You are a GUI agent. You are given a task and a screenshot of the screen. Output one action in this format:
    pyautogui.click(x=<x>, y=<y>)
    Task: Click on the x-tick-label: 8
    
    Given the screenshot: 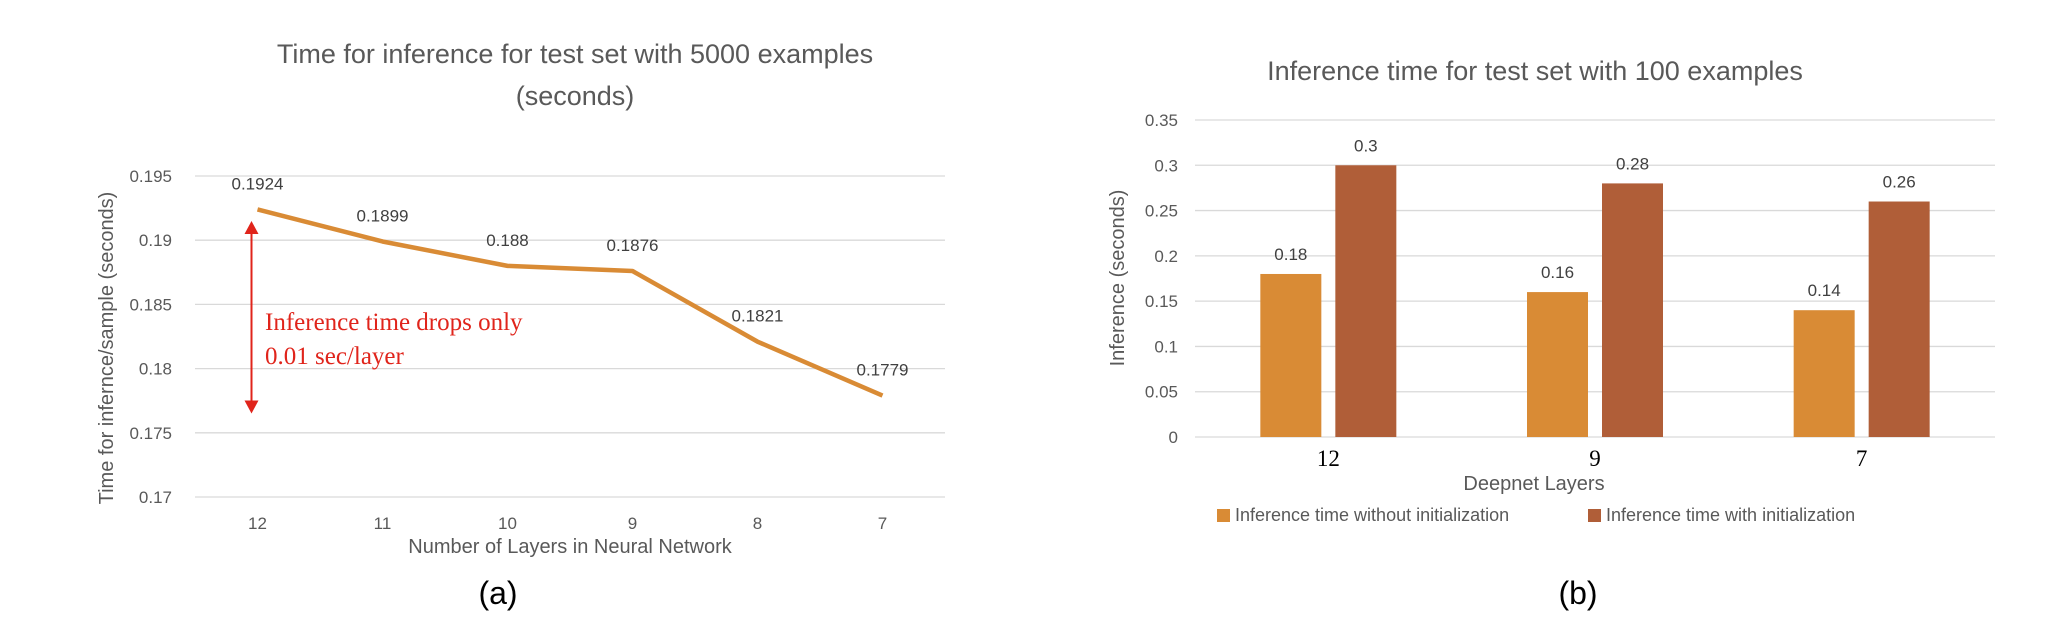 What is the action you would take?
    pyautogui.click(x=757, y=523)
    